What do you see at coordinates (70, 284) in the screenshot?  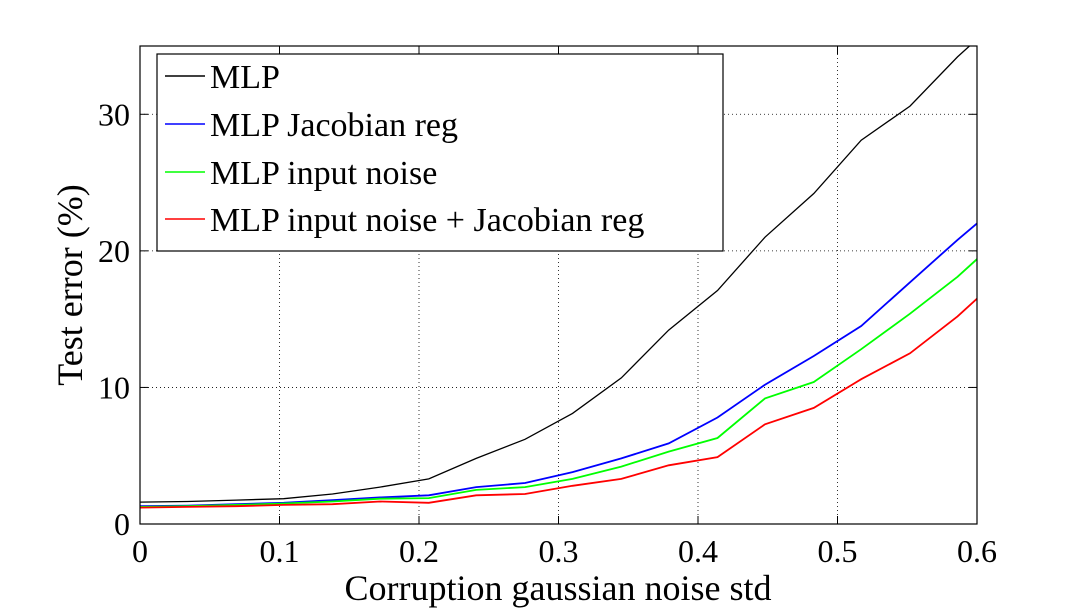 I see `y-axis-label: Test error (%)` at bounding box center [70, 284].